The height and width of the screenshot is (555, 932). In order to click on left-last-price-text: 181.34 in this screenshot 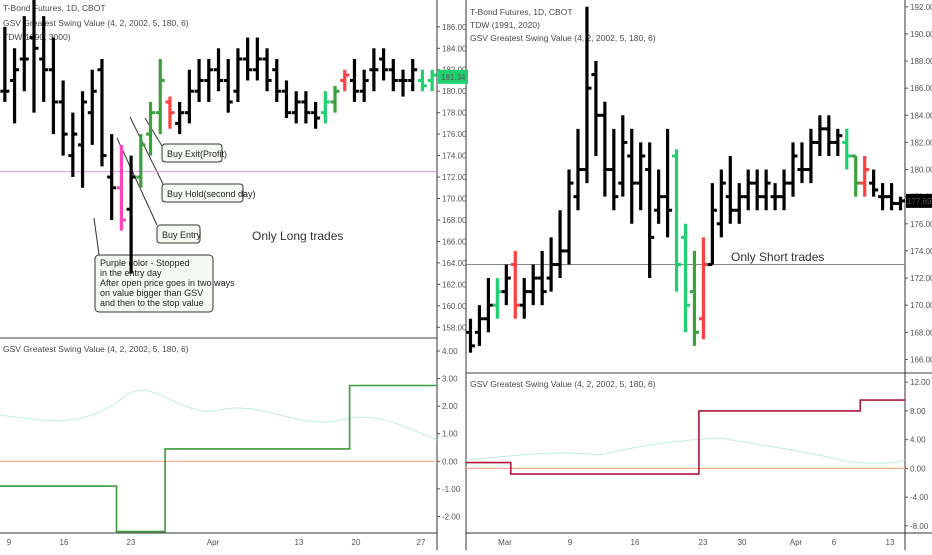, I will do `click(453, 77)`.